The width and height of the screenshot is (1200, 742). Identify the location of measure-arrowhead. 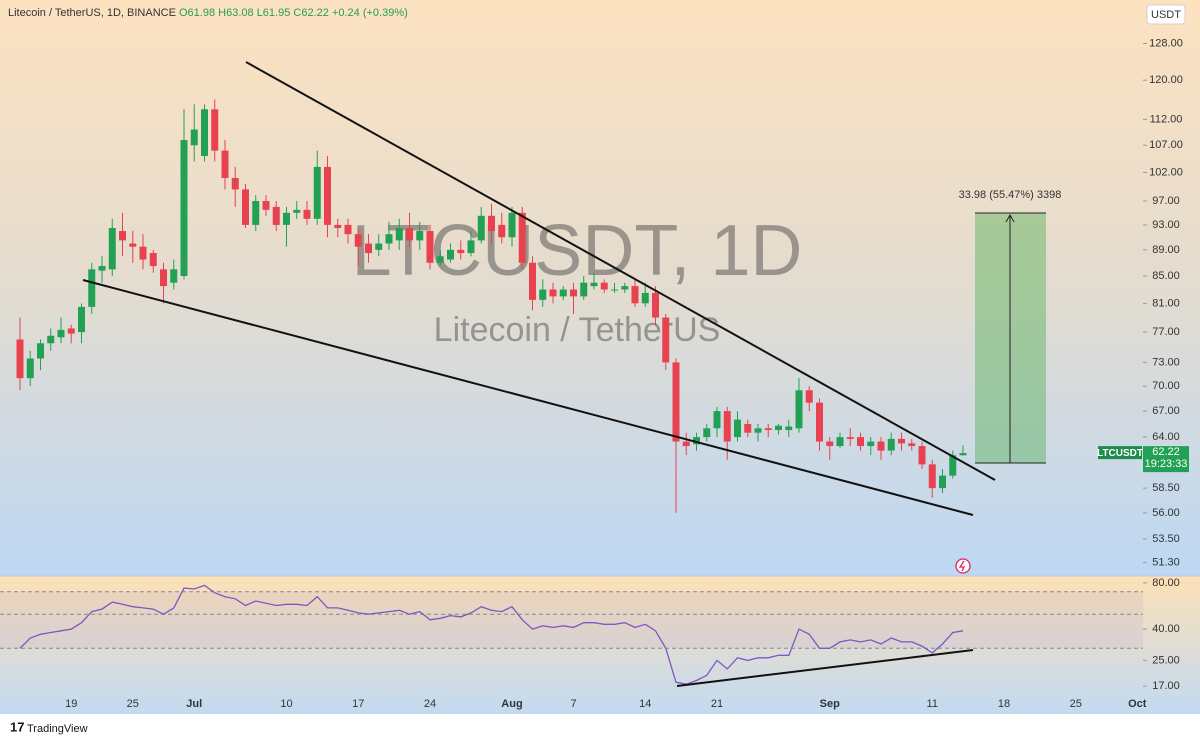
(1010, 218).